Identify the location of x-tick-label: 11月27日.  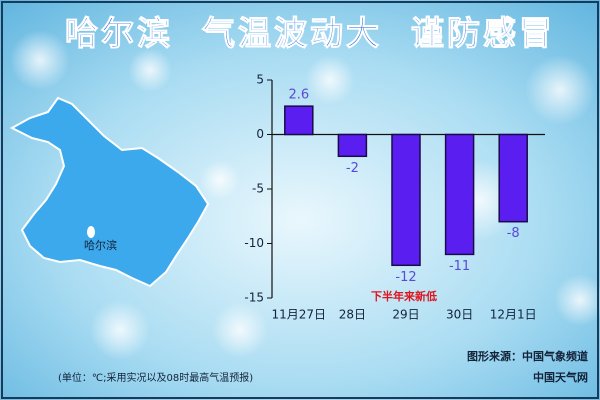
(299, 315).